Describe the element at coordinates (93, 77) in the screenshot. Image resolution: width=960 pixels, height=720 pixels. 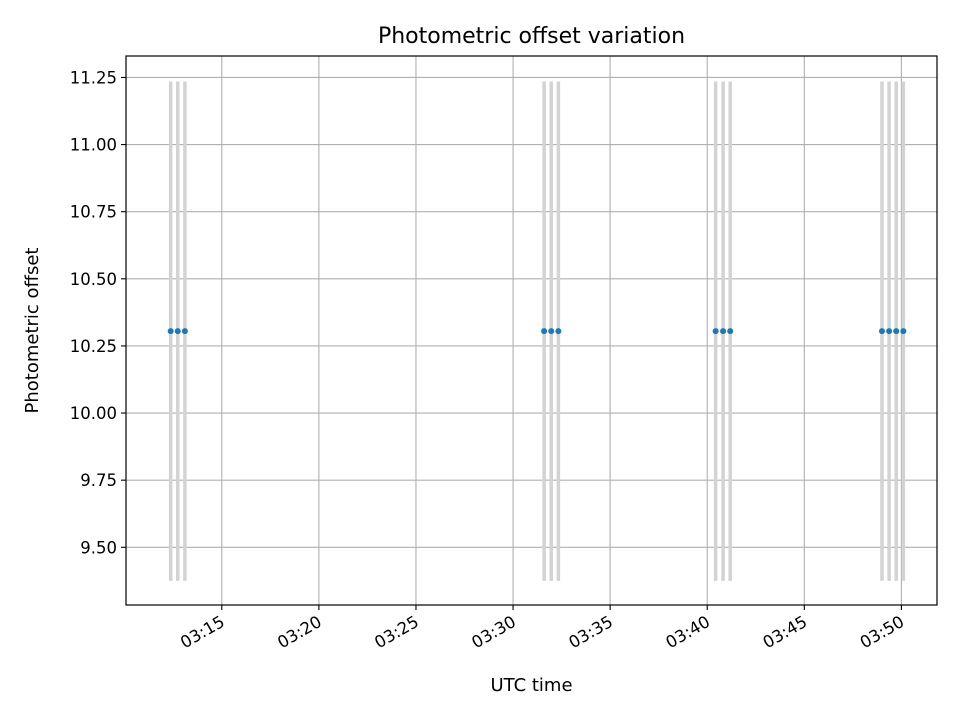
I see `y-tick-label: 11.25` at that location.